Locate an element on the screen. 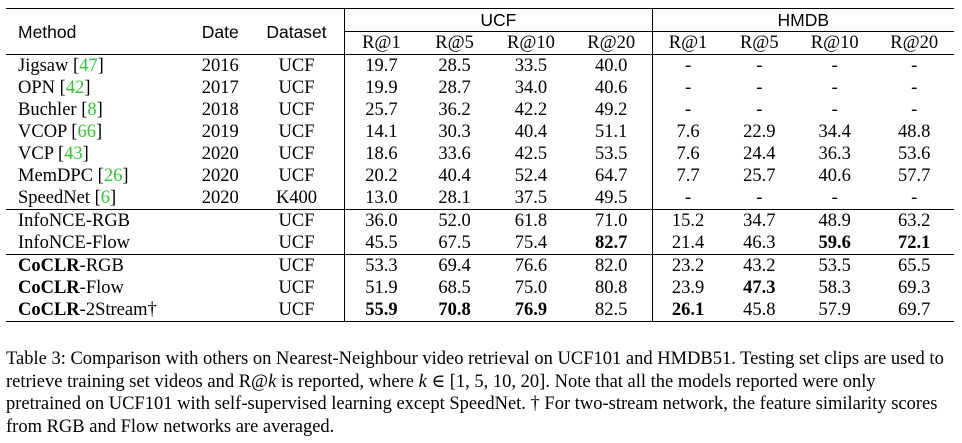  header-dataset: Dataset is located at coordinates (296, 31).